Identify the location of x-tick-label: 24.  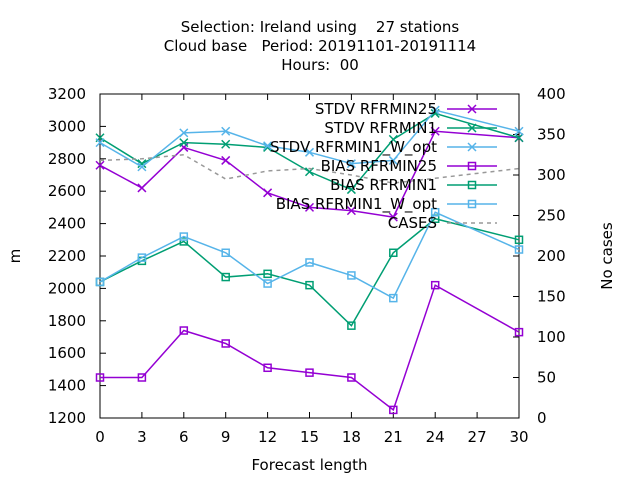
(435, 437).